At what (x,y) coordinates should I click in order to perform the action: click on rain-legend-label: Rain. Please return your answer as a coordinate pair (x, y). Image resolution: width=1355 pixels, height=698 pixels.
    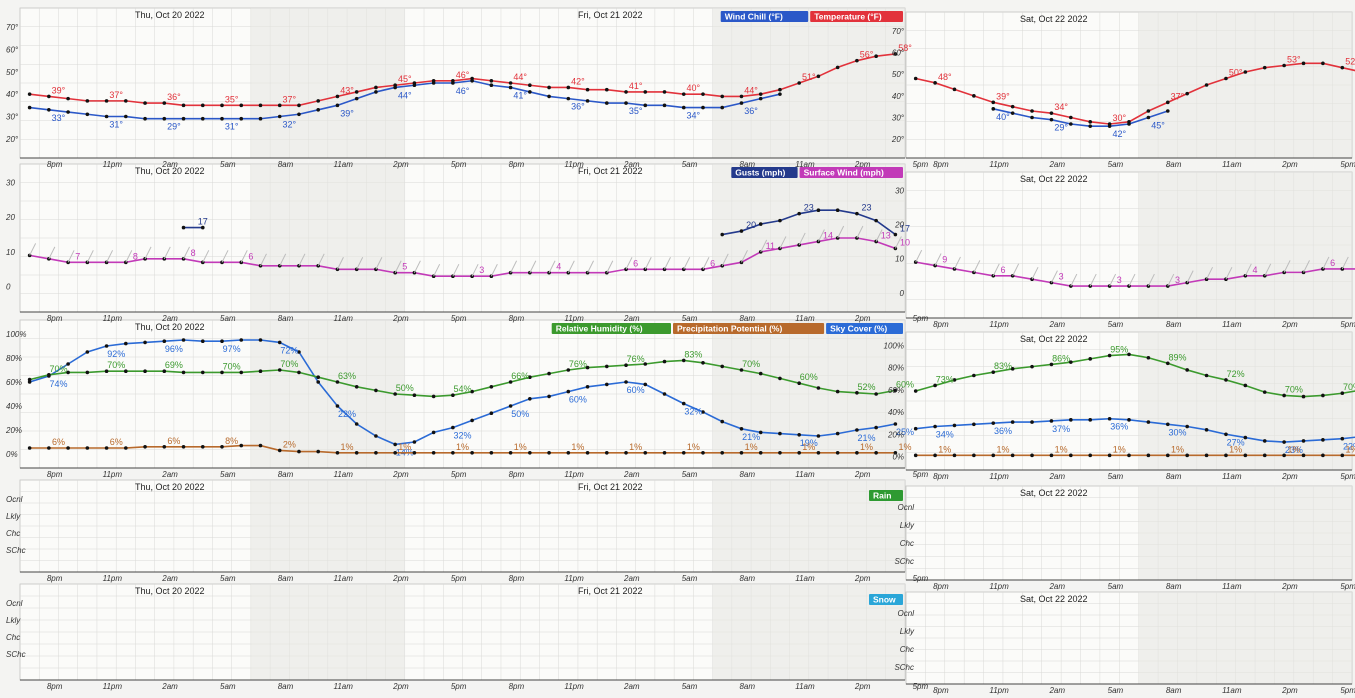
    Looking at the image, I should click on (882, 496).